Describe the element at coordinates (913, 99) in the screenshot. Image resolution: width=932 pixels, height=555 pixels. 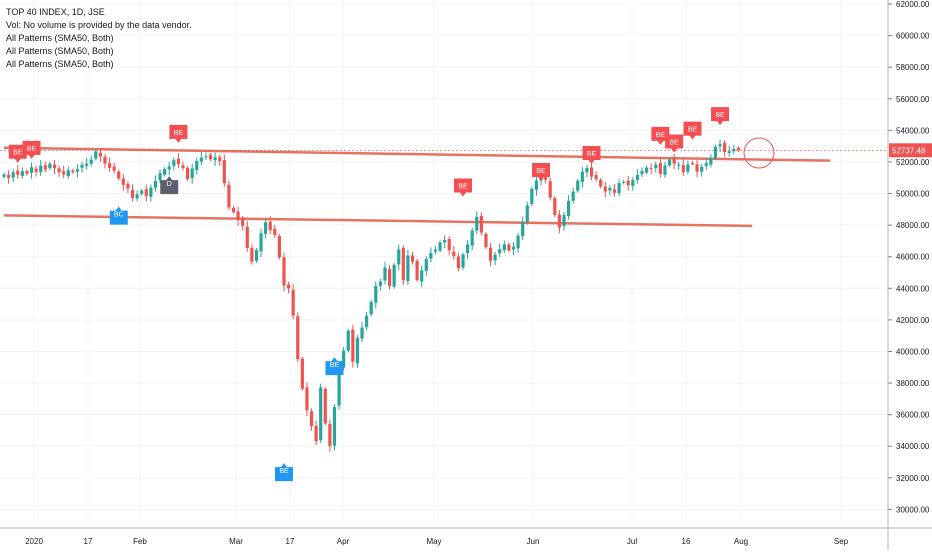
I see `y-tick-label: 56000.00` at that location.